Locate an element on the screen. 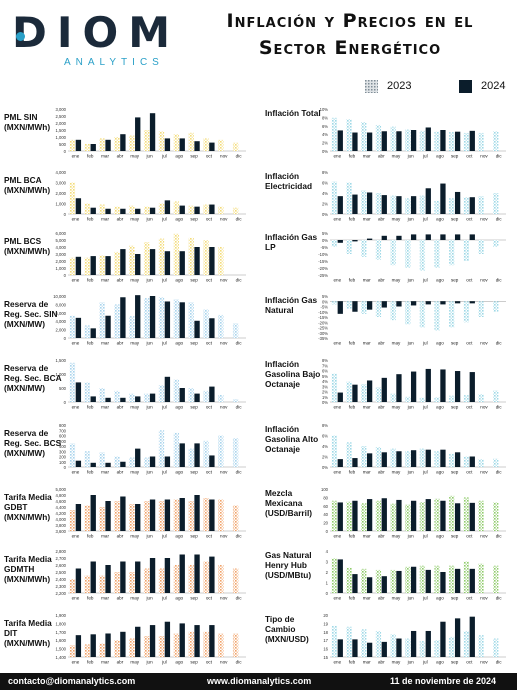 This screenshot has height=690, width=517. tick-label: 1,000 is located at coordinates (61, 204).